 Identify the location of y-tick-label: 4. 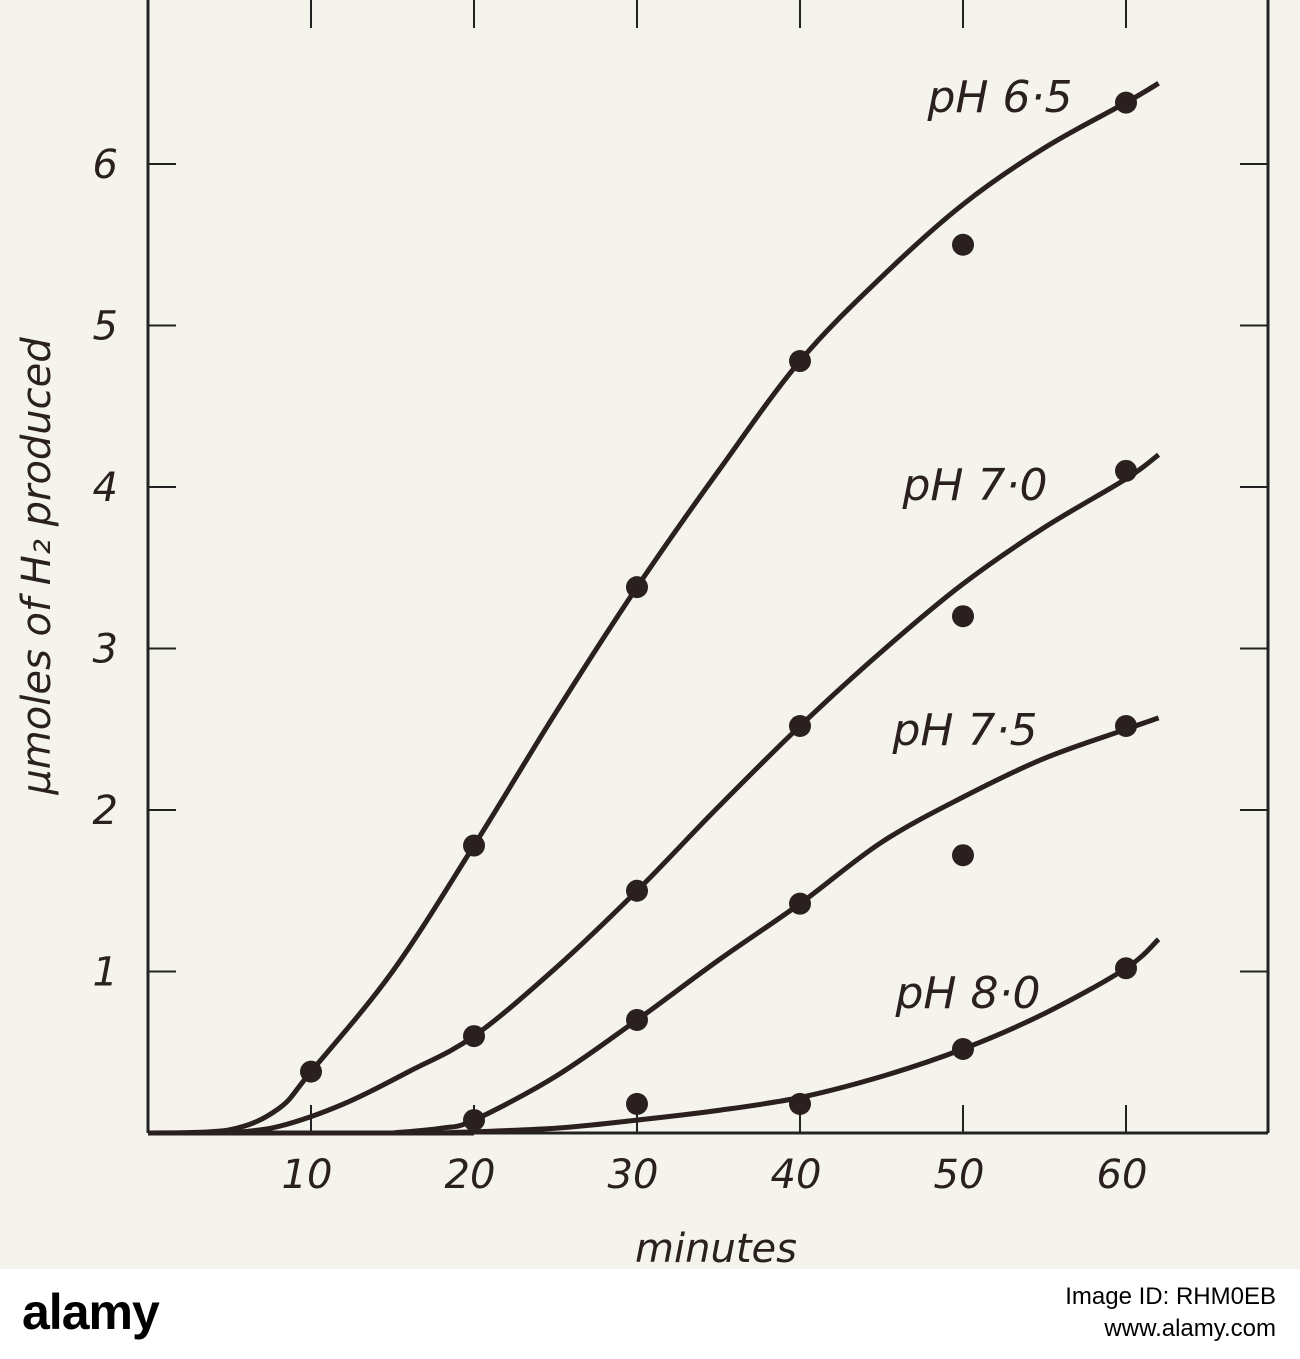
(105, 488).